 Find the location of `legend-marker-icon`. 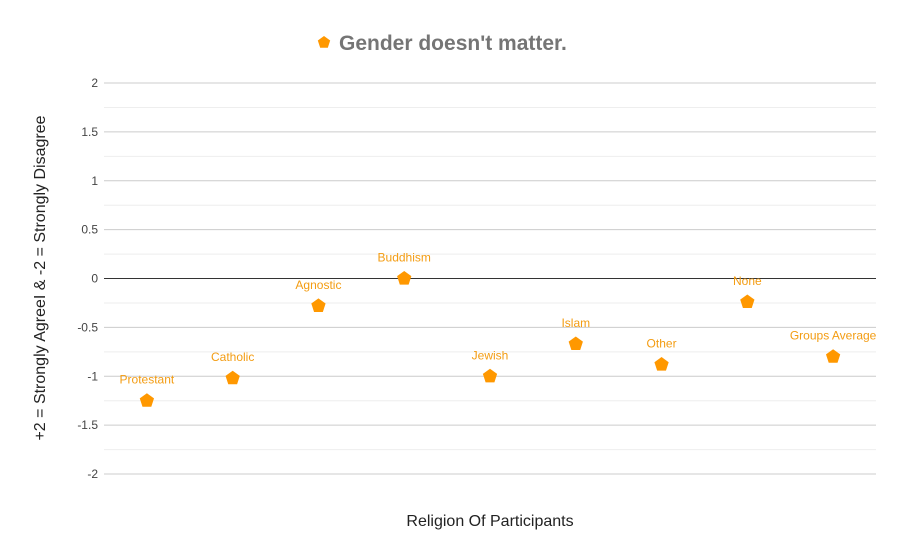

legend-marker-icon is located at coordinates (324, 42).